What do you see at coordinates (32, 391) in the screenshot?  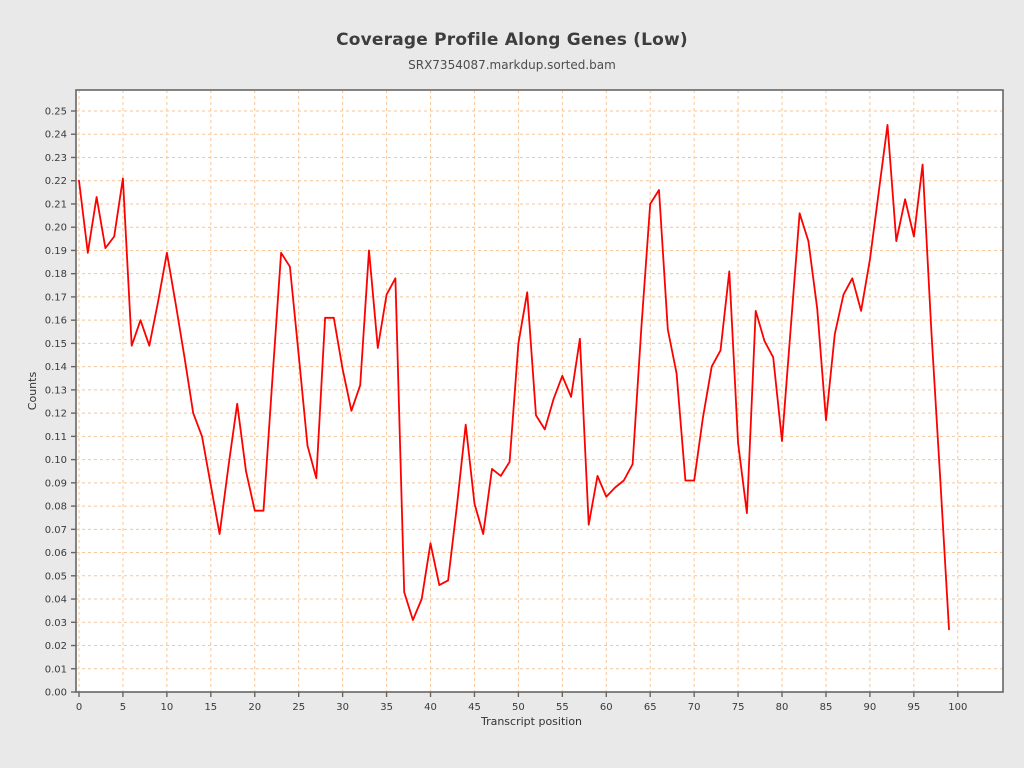 I see `y-axis-label: Counts` at bounding box center [32, 391].